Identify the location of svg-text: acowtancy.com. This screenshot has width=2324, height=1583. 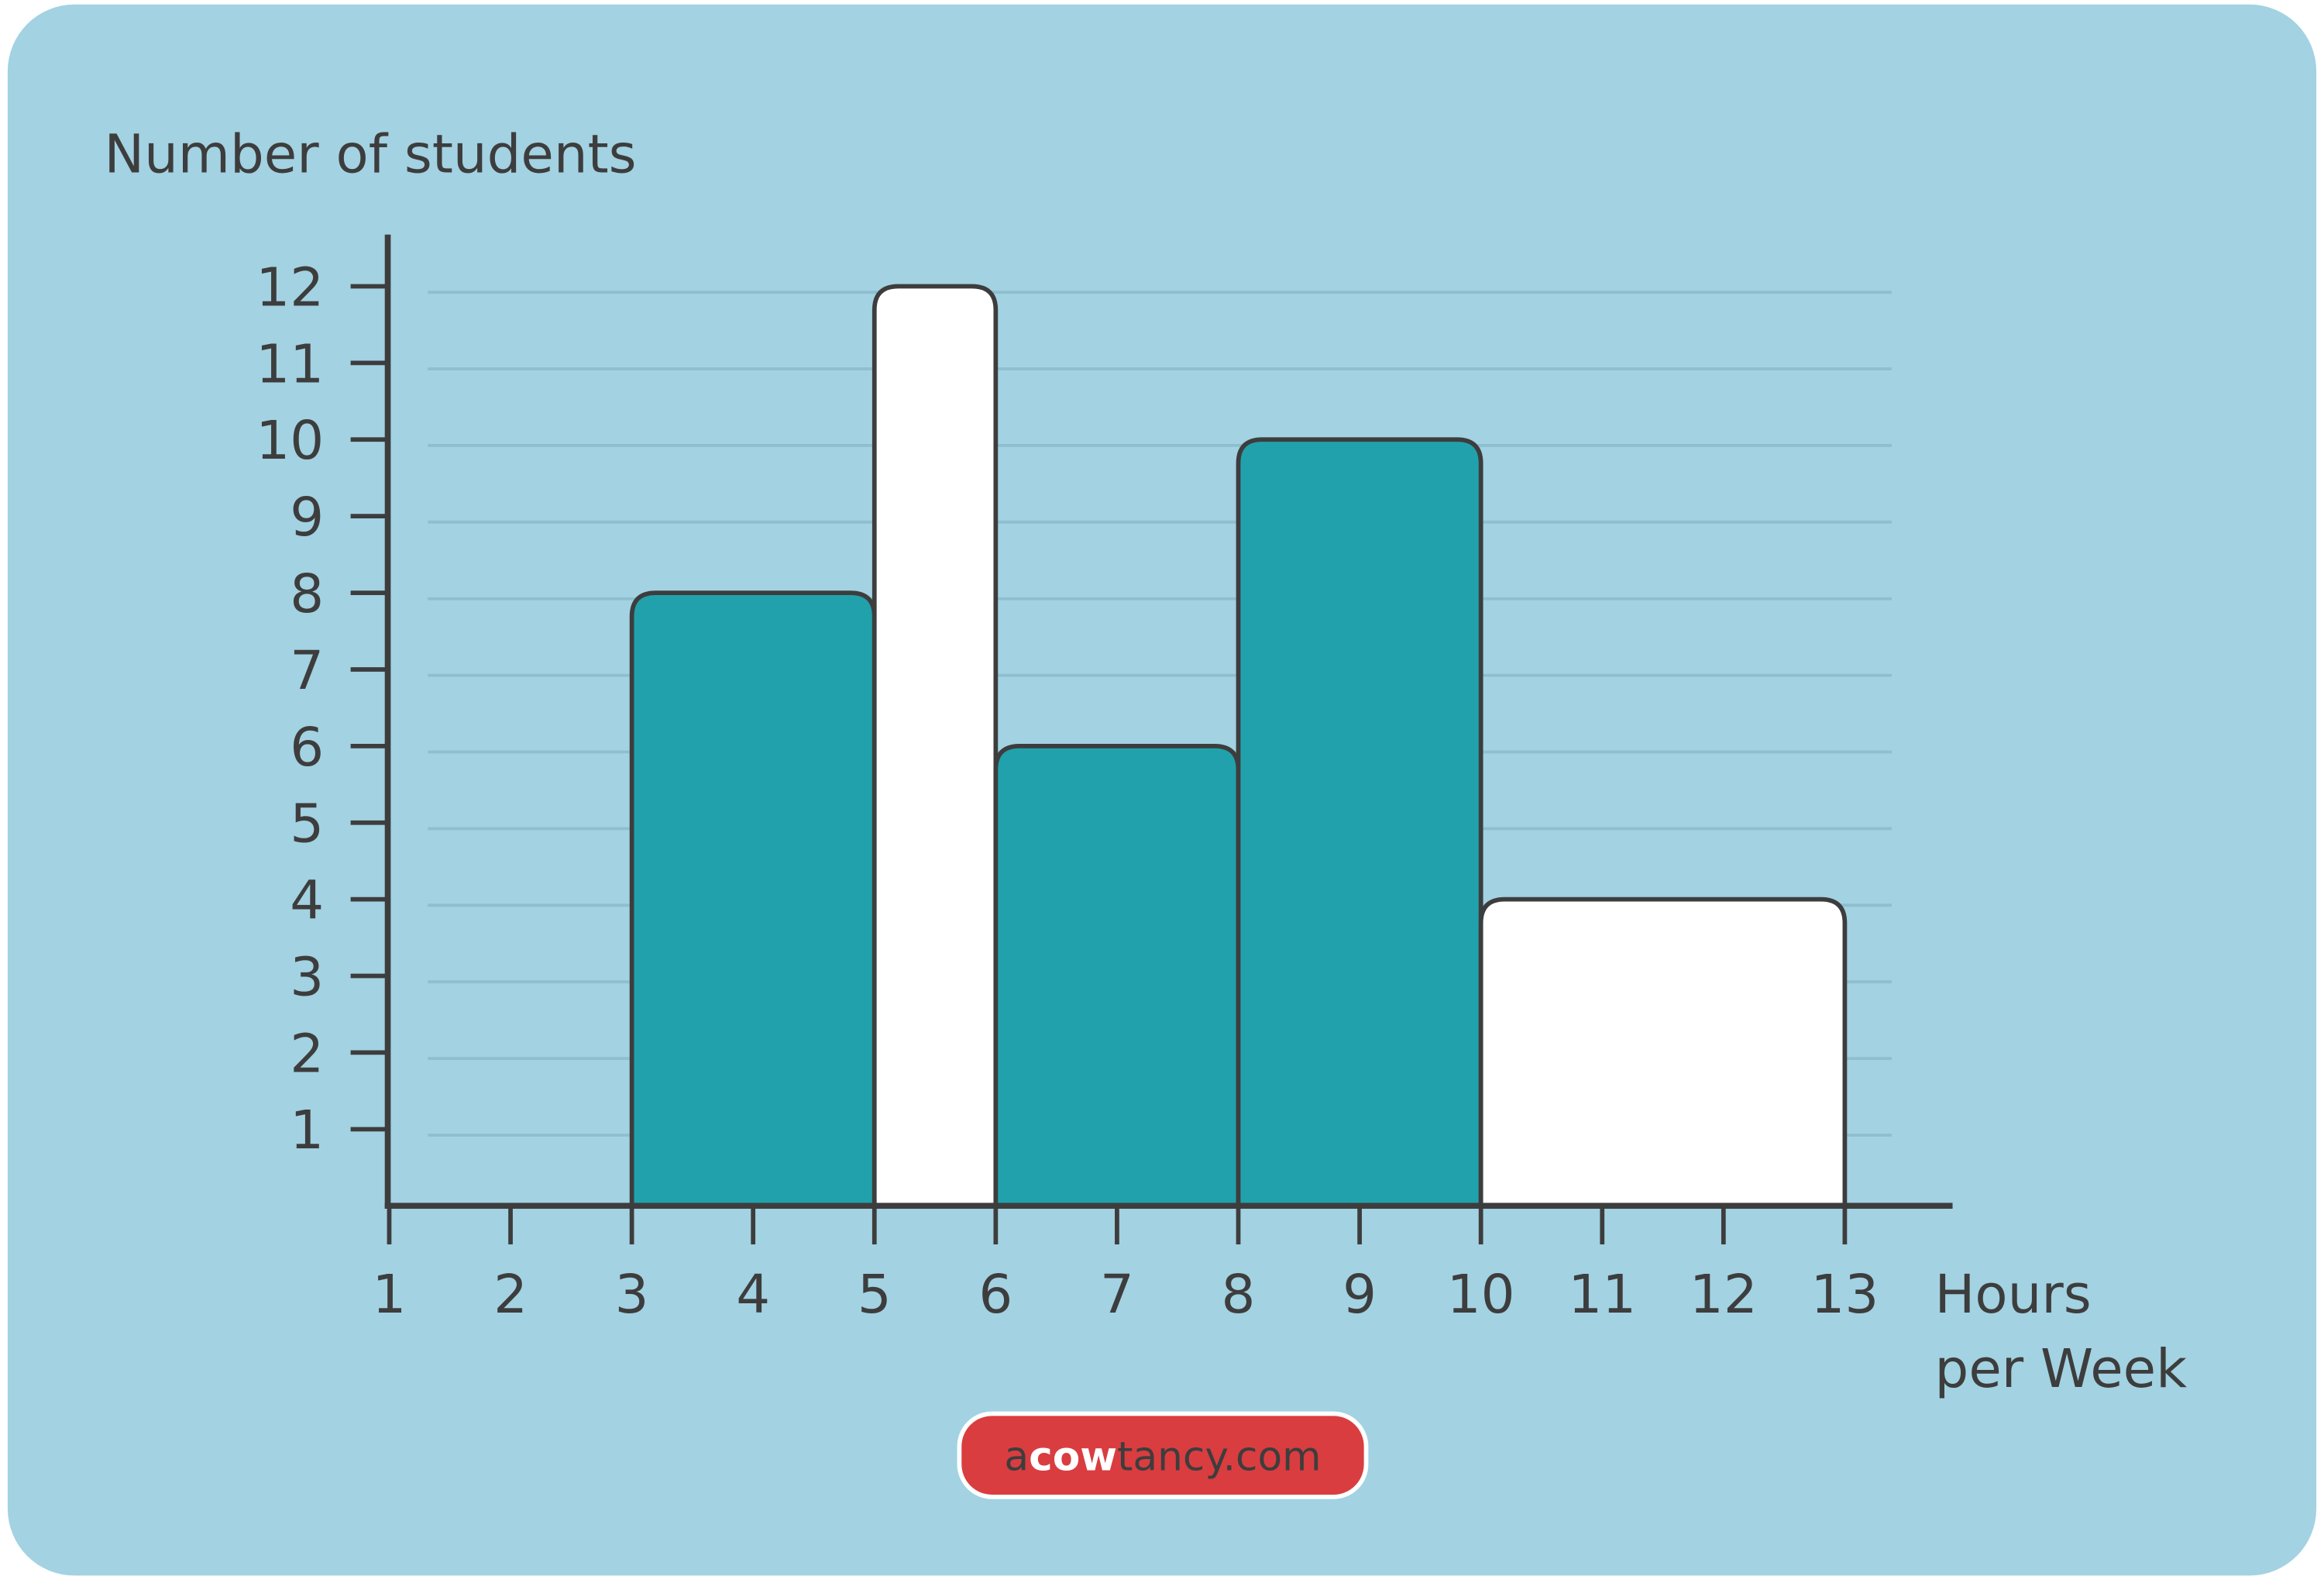
(1162, 1456).